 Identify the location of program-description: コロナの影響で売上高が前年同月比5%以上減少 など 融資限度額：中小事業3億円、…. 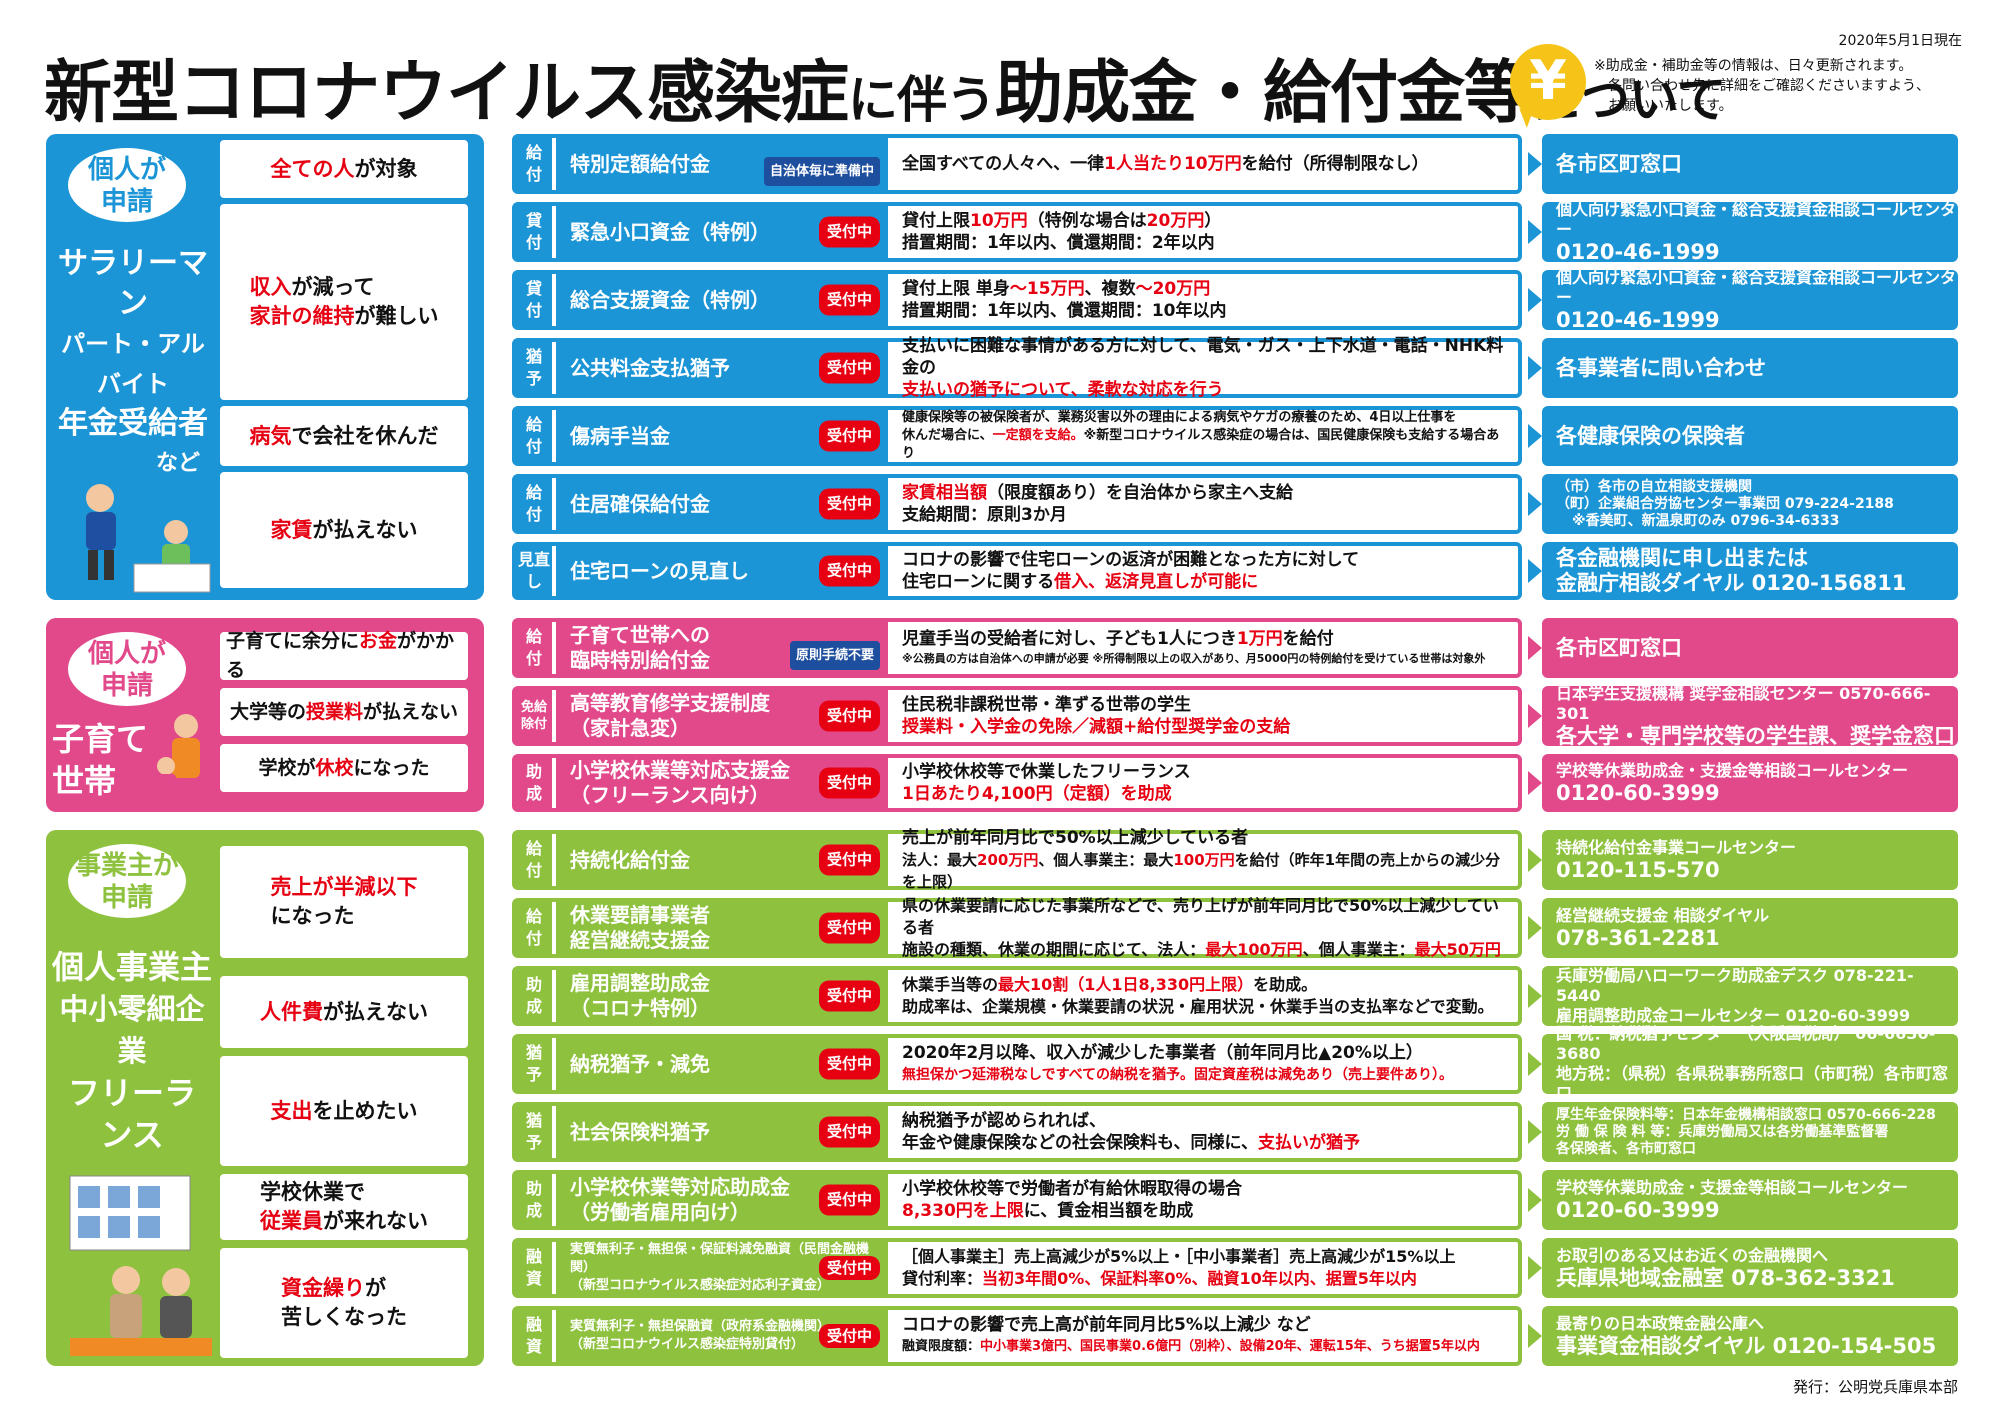
(1191, 1334).